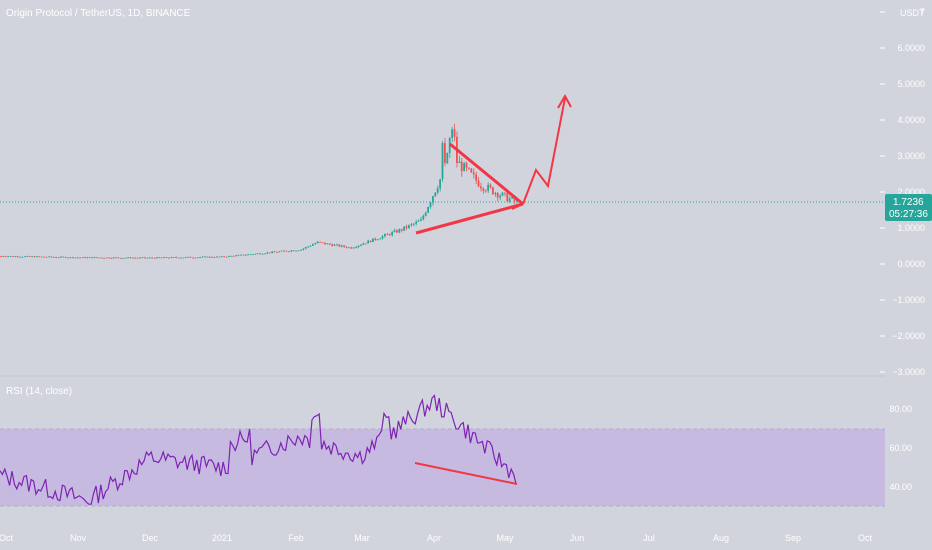 This screenshot has width=932, height=550. I want to click on time-axis-tick: Jun, so click(577, 538).